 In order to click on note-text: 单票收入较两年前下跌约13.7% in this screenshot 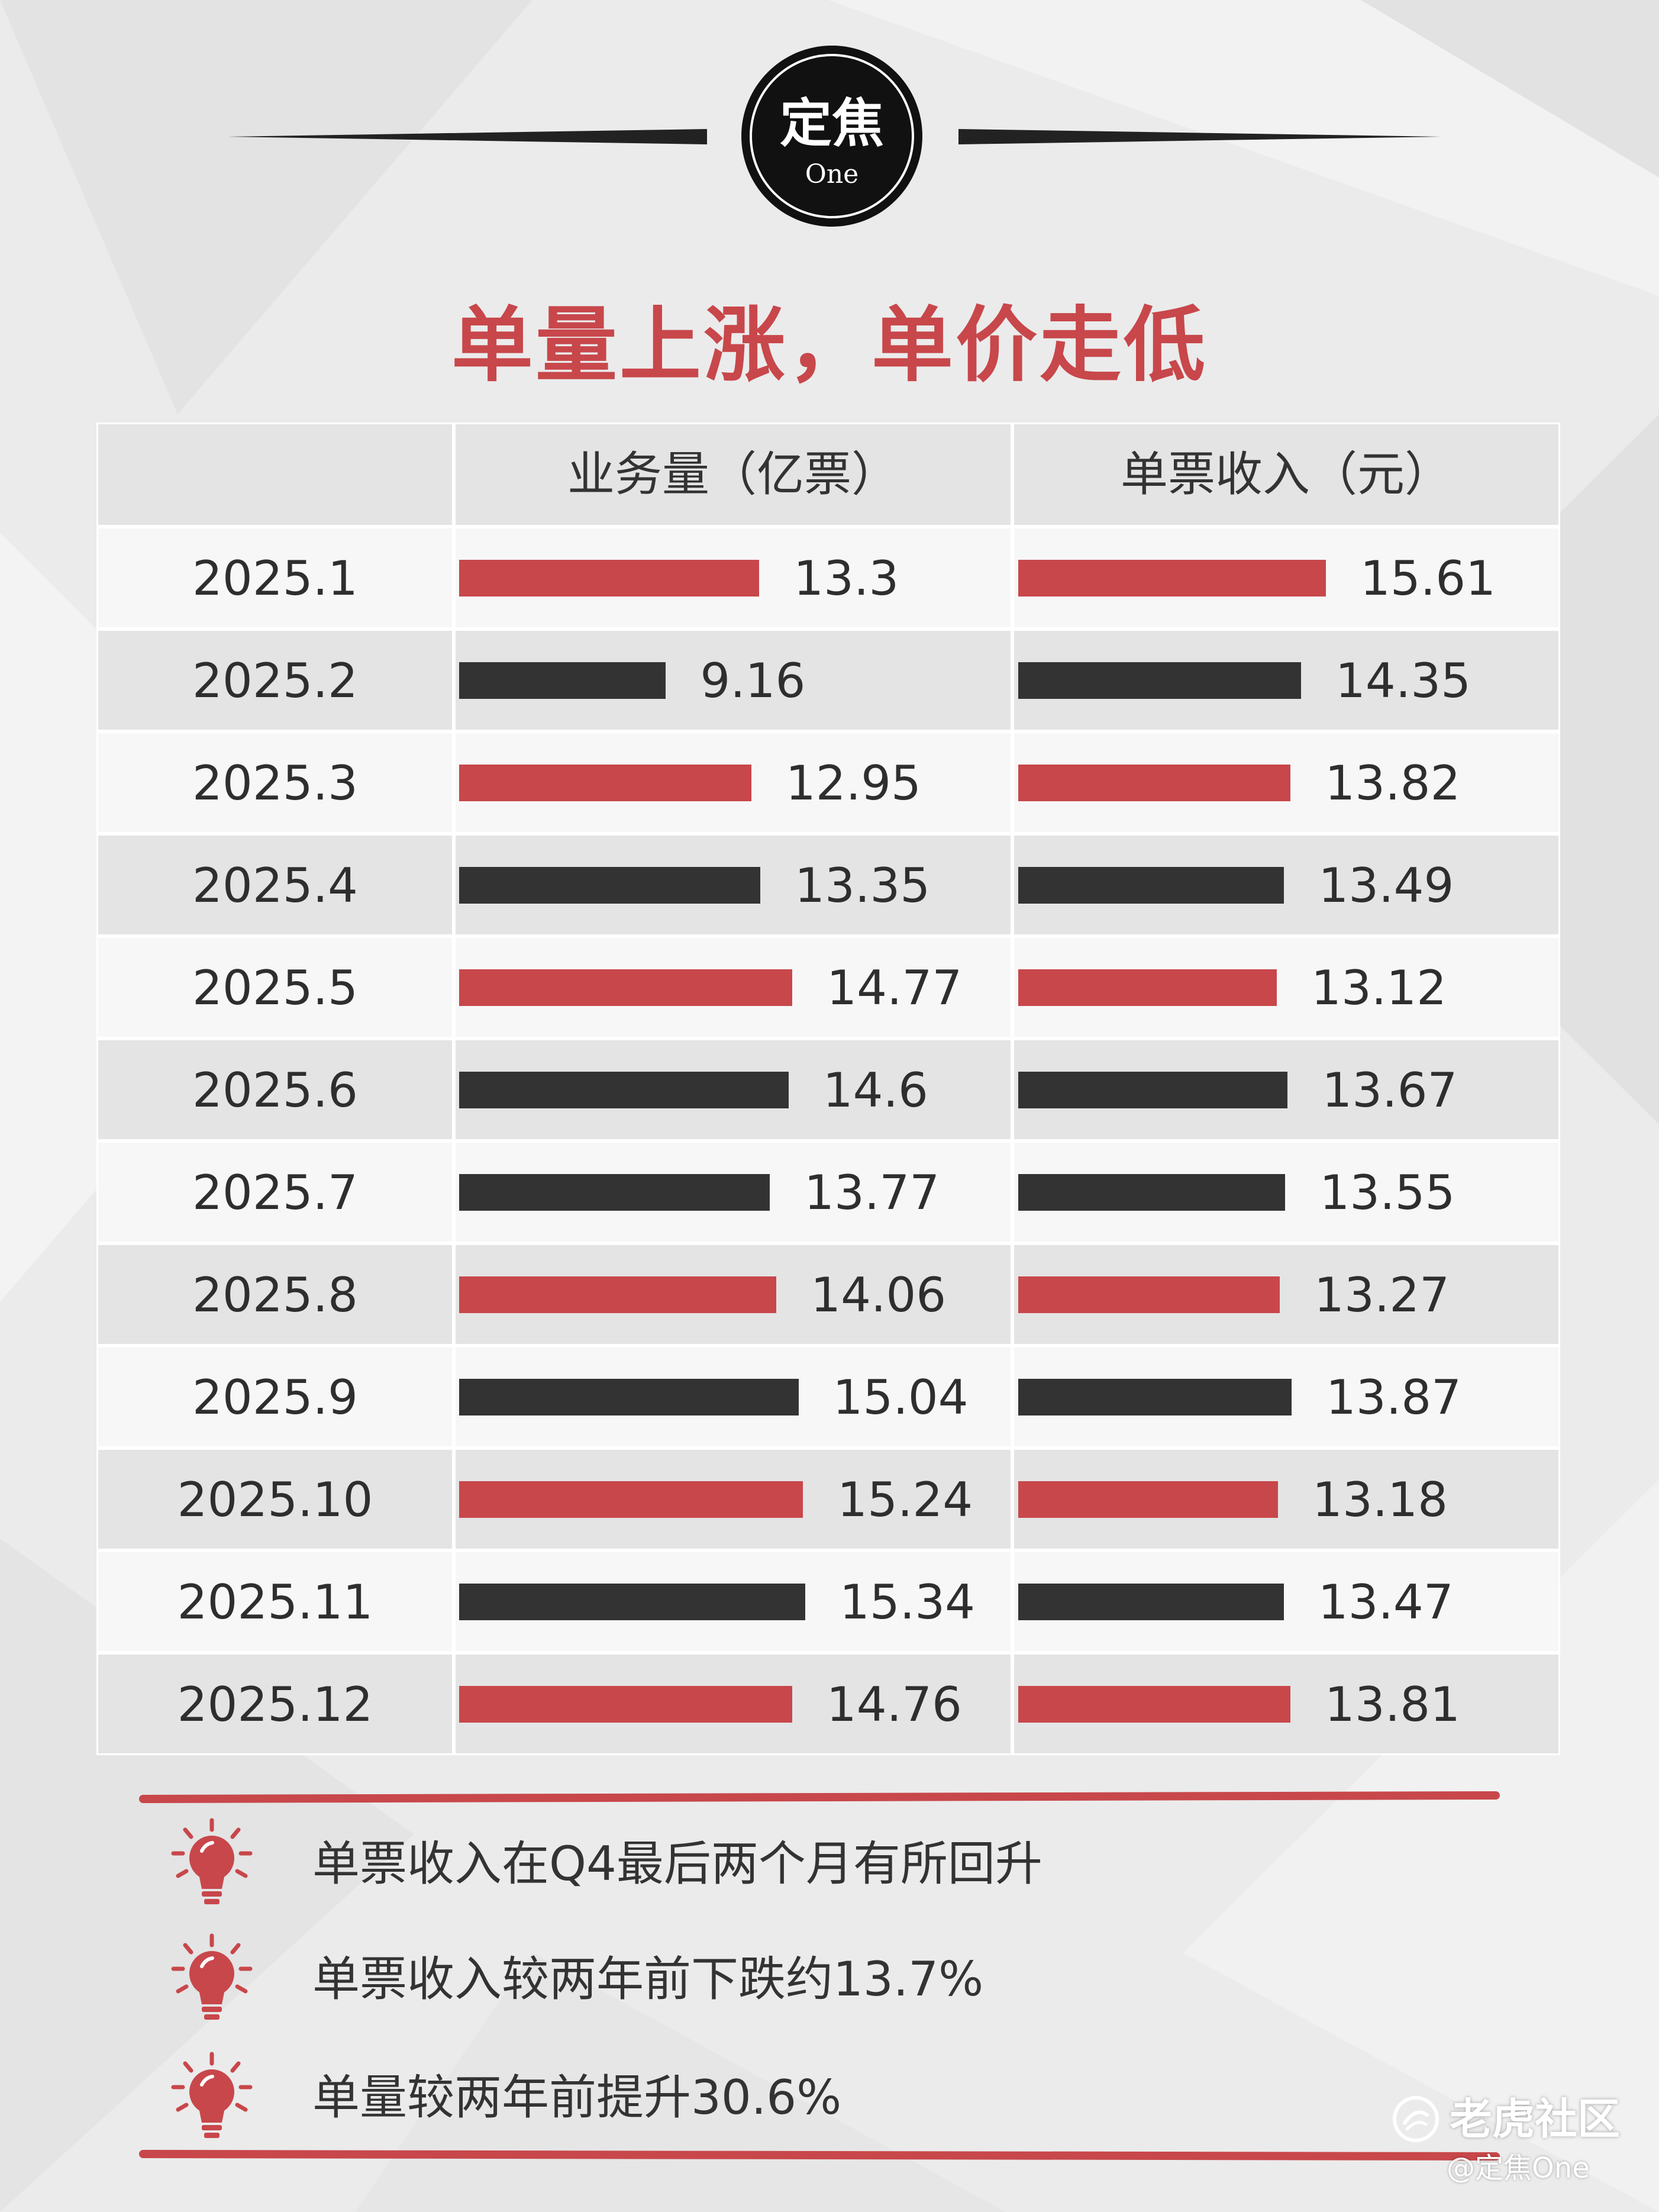, I will do `click(648, 1979)`.